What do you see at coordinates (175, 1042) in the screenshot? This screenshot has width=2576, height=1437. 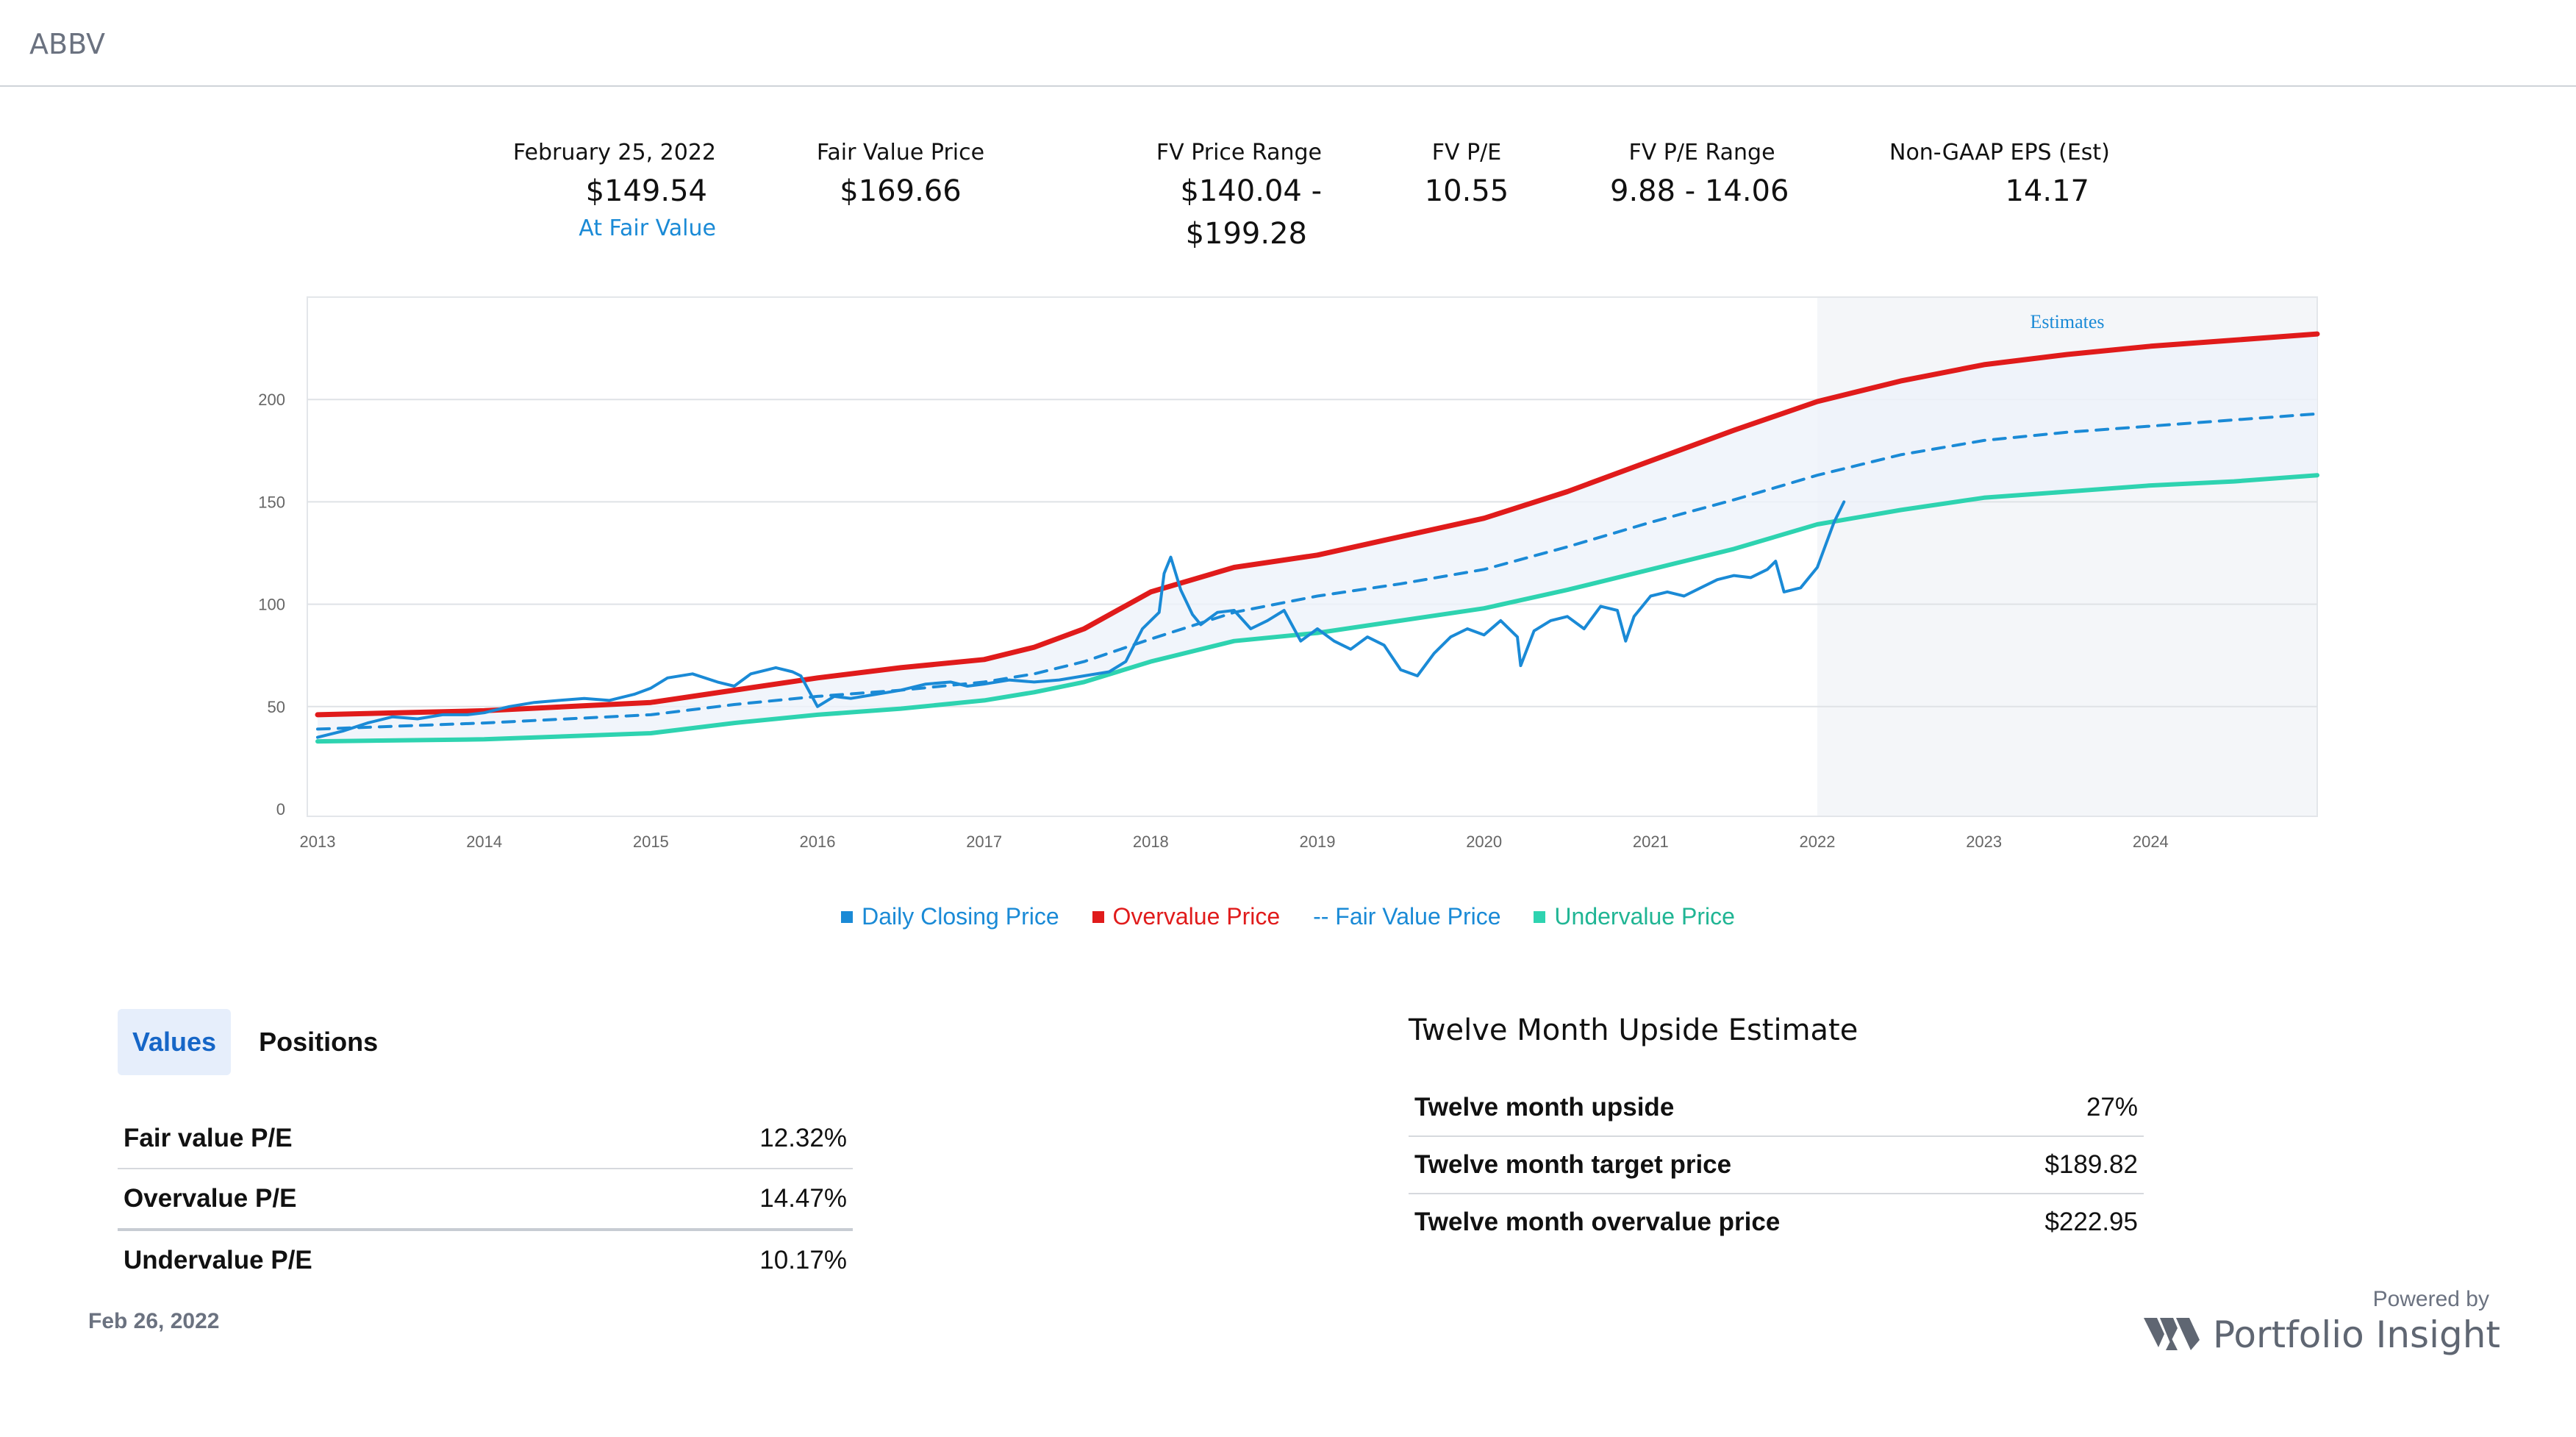 I see `tab-values: Values` at bounding box center [175, 1042].